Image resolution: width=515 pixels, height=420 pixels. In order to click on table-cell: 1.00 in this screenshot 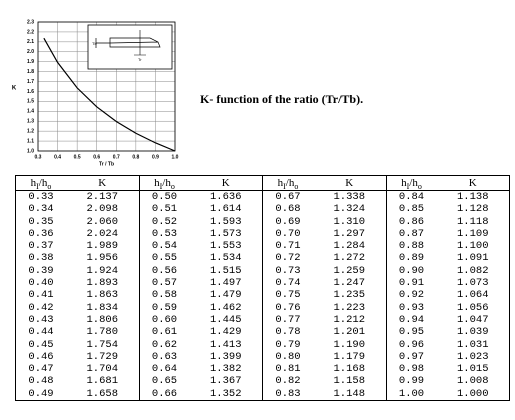, I will do `click(411, 393)`.